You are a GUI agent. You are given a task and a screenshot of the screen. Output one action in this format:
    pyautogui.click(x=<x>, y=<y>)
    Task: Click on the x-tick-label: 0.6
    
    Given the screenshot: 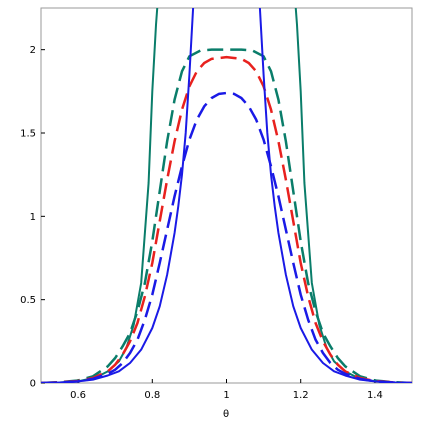 What is the action you would take?
    pyautogui.click(x=78, y=395)
    